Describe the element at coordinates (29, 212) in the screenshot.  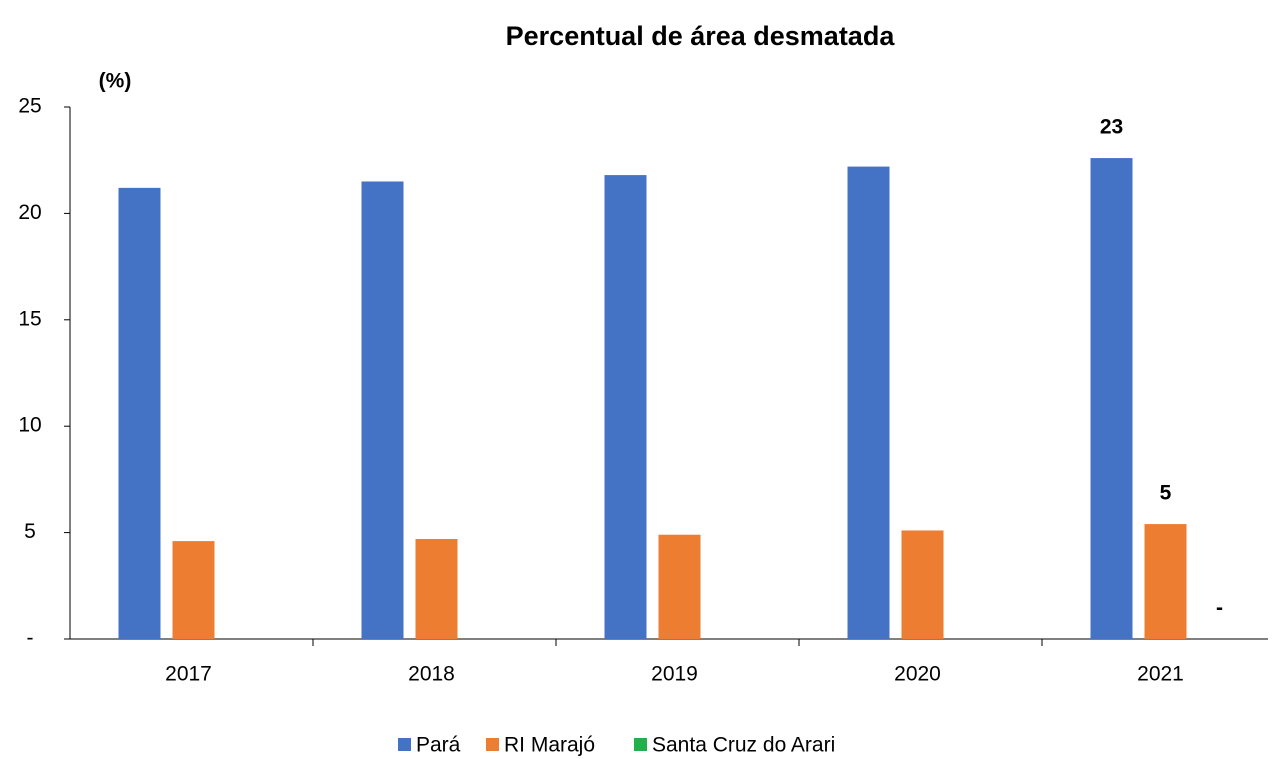
I see `y-tick-label: 20` at that location.